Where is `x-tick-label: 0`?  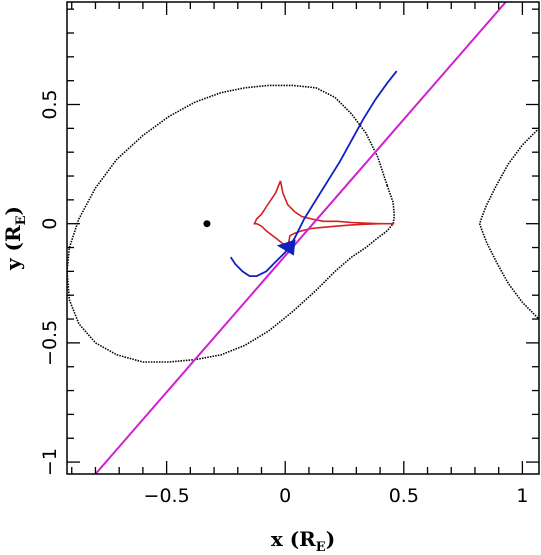 x-tick-label: 0 is located at coordinates (285, 496).